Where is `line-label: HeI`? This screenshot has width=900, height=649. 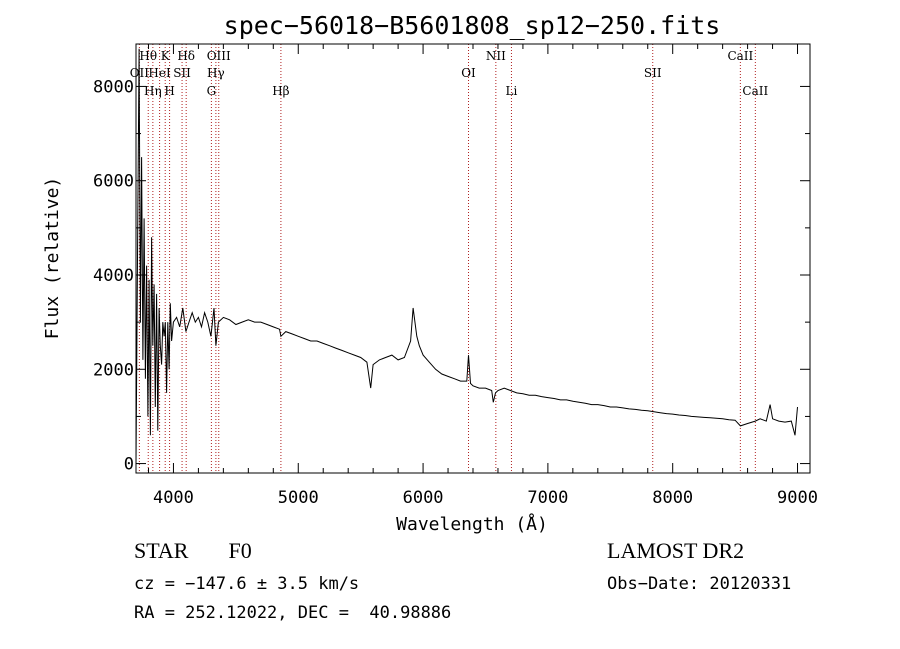 line-label: HeI is located at coordinates (159, 73).